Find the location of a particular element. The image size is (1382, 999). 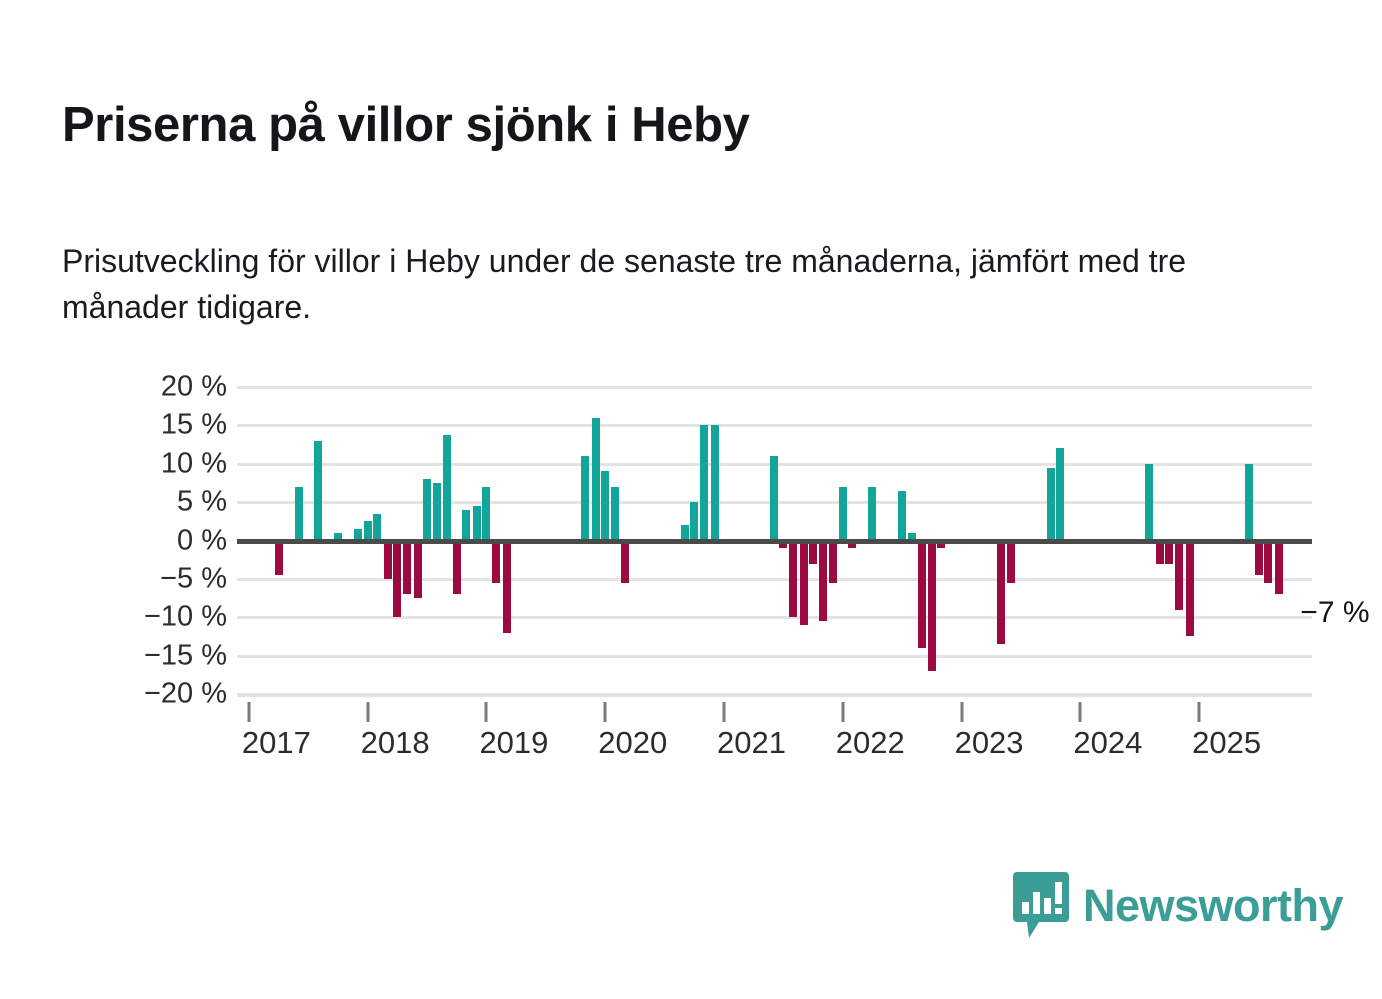

x-axis-tick-label: 2020 is located at coordinates (633, 742).